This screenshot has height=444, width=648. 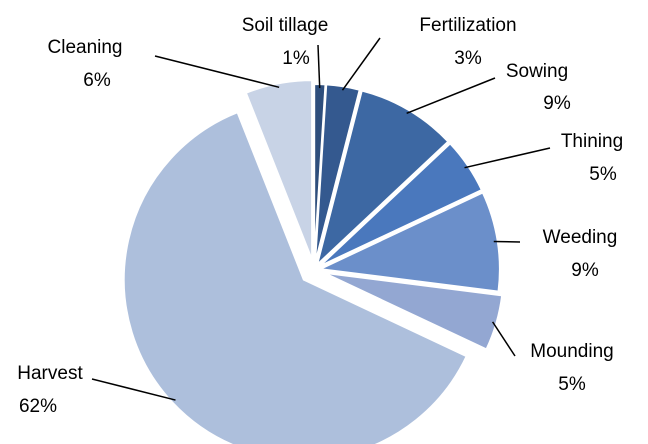 I want to click on slice-label: Soil tillage, so click(x=285, y=25).